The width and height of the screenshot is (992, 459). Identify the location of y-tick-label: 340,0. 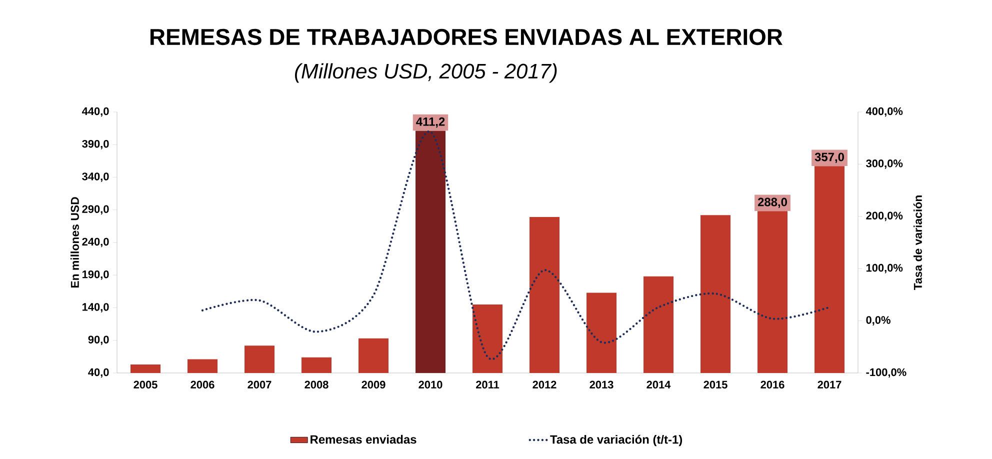
(95, 177).